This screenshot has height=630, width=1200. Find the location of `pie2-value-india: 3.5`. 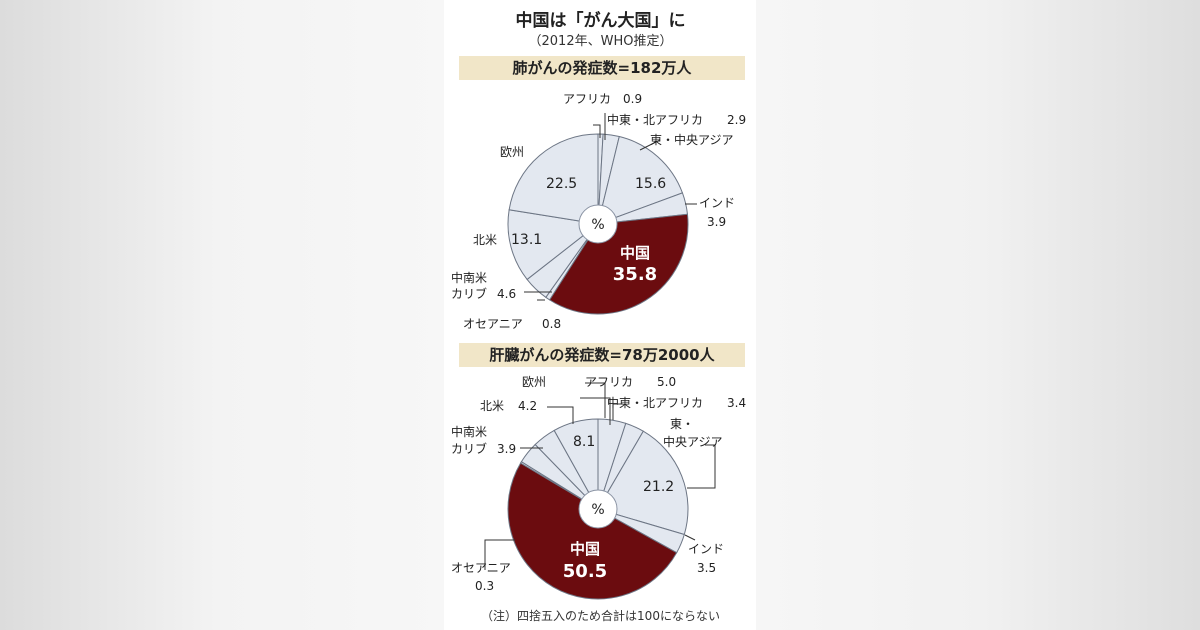

pie2-value-india: 3.5 is located at coordinates (706, 568).